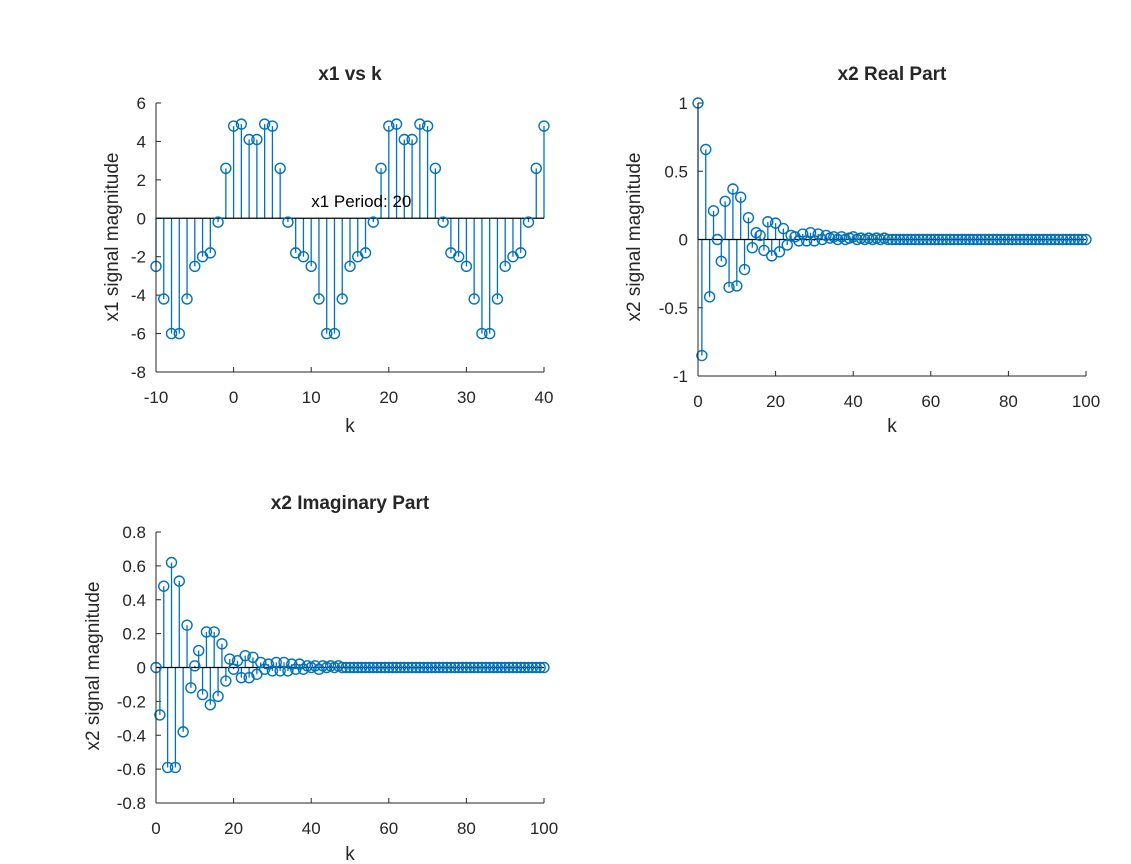  Describe the element at coordinates (853, 401) in the screenshot. I see `x-tick-label: 40` at that location.